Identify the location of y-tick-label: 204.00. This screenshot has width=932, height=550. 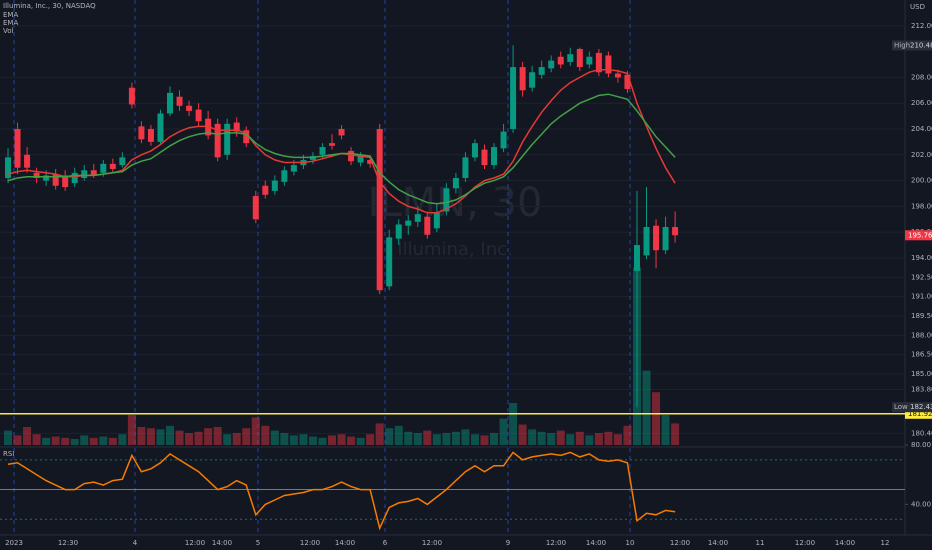
(921, 129).